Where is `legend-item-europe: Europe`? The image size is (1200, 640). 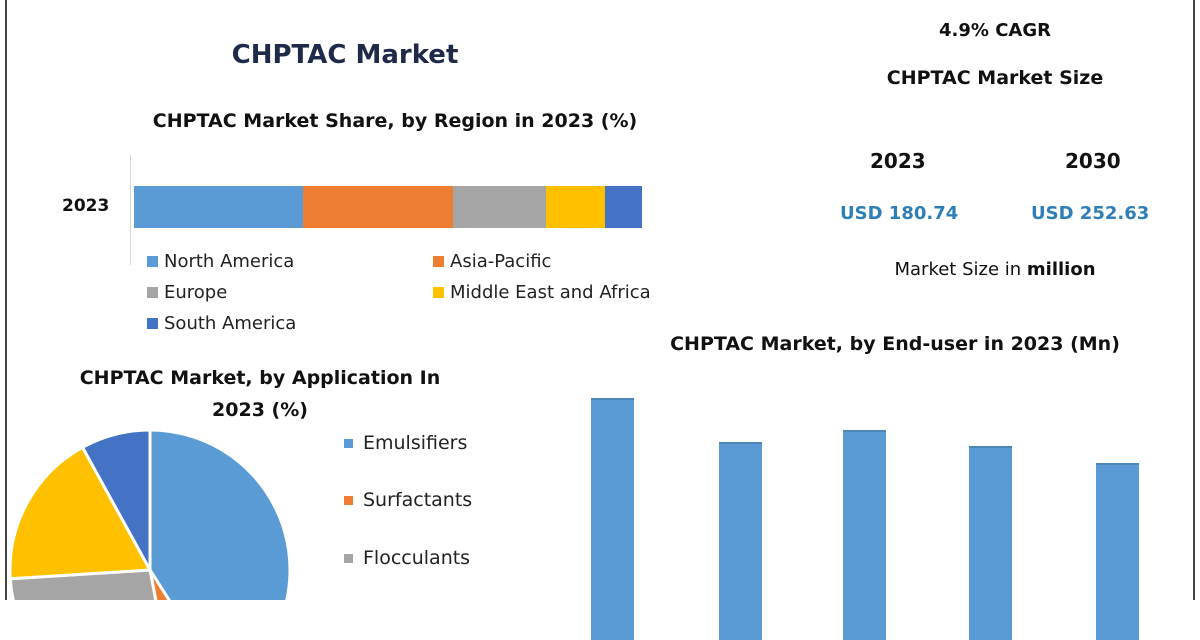 legend-item-europe: Europe is located at coordinates (187, 292).